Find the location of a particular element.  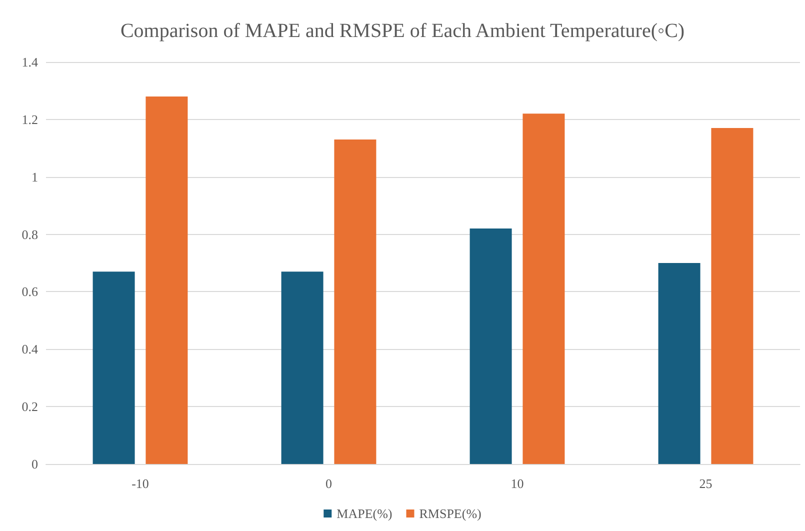

y-tick-label: 0.2 is located at coordinates (30, 406).